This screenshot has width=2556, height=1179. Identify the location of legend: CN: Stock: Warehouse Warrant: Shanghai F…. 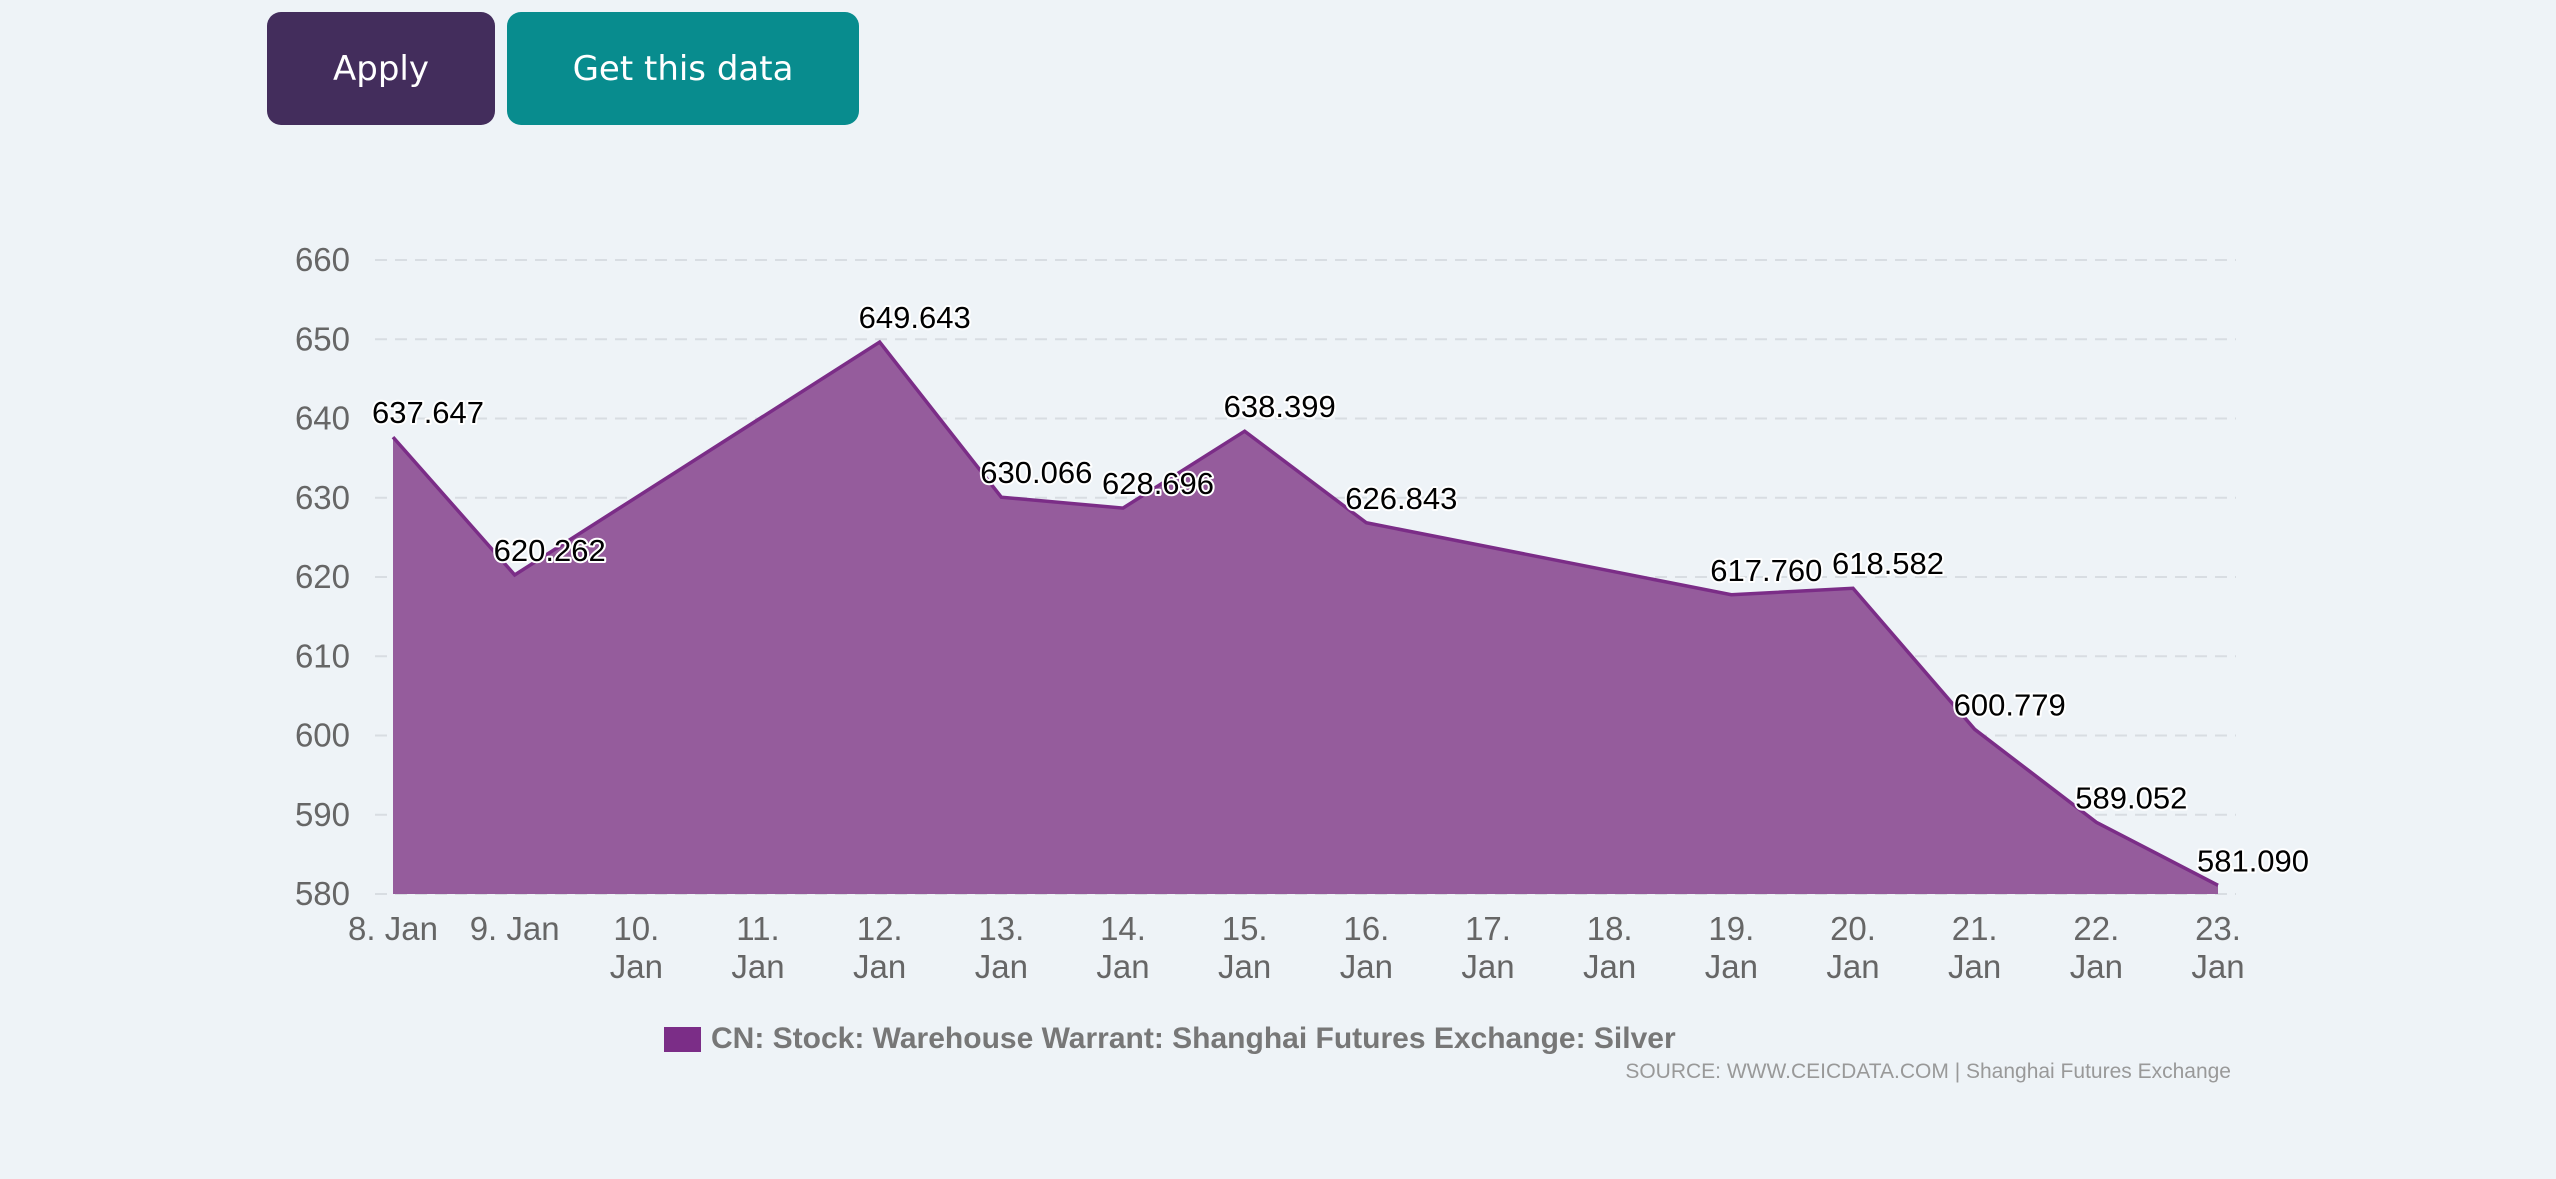
(1170, 1039).